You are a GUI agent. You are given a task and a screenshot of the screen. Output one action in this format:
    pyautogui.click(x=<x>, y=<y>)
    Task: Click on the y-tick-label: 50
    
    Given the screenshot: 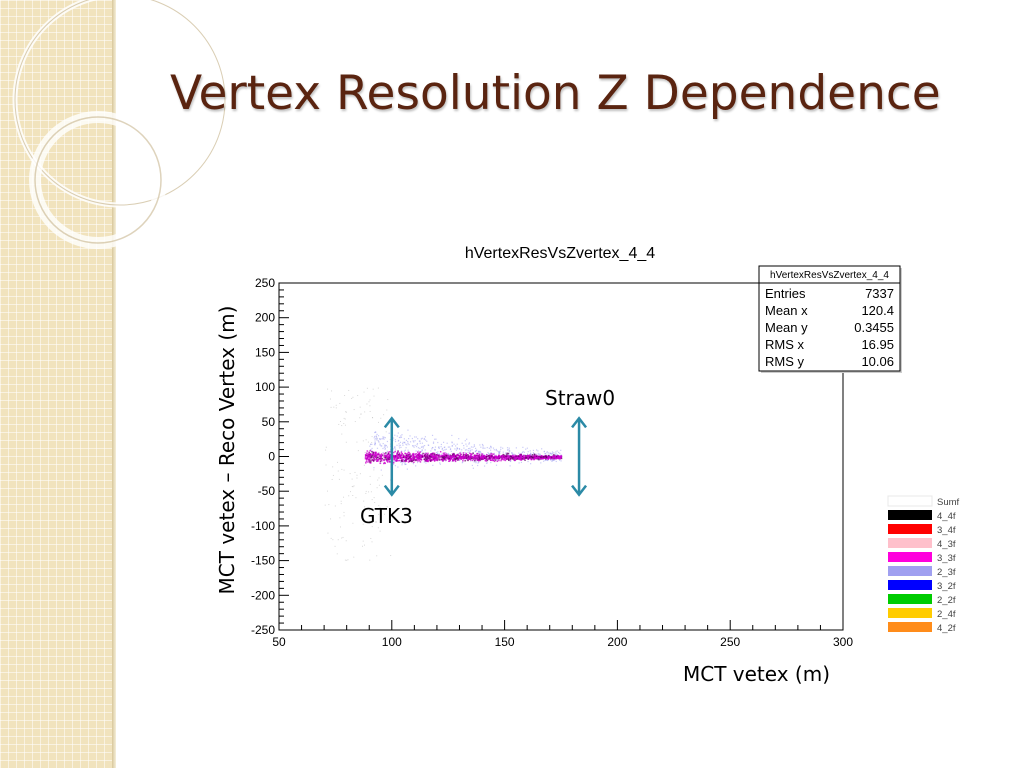 What is the action you would take?
    pyautogui.click(x=269, y=422)
    